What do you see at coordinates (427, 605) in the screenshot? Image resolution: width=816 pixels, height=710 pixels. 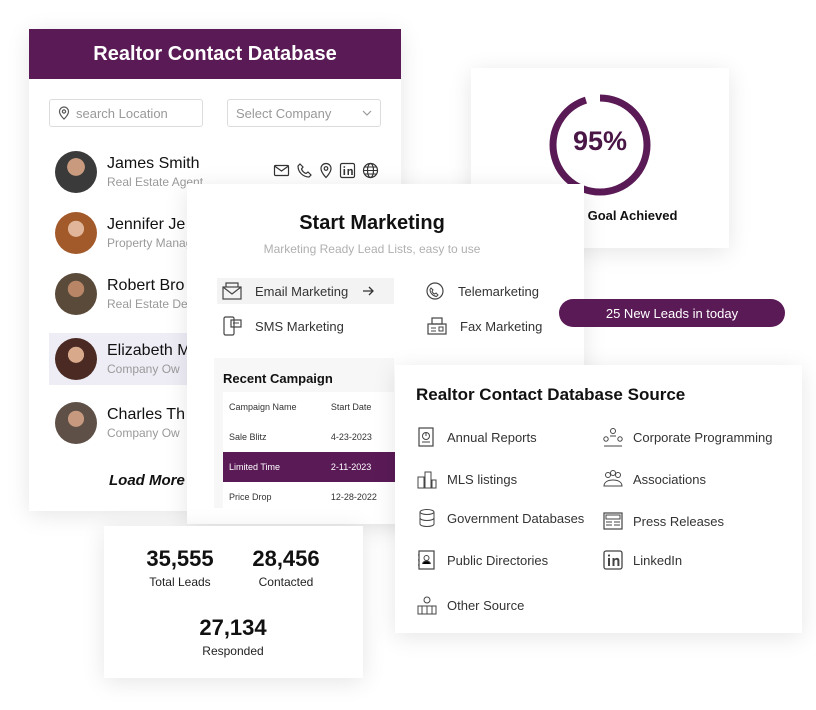 I see `other-source-icon` at bounding box center [427, 605].